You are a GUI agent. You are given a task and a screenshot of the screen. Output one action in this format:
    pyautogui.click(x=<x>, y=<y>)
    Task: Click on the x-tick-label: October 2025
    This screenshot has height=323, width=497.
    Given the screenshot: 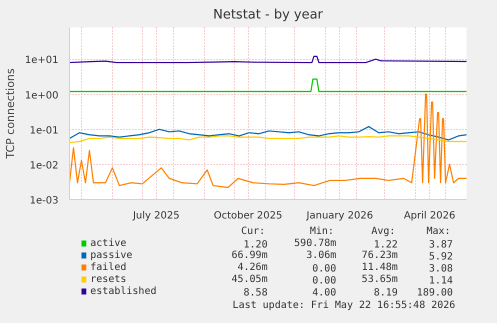 What is the action you would take?
    pyautogui.click(x=248, y=216)
    